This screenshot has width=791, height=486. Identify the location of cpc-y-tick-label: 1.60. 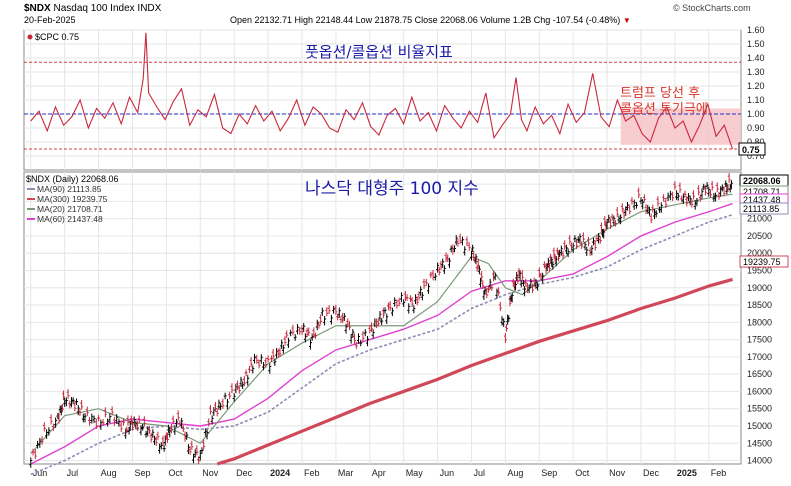
(756, 30).